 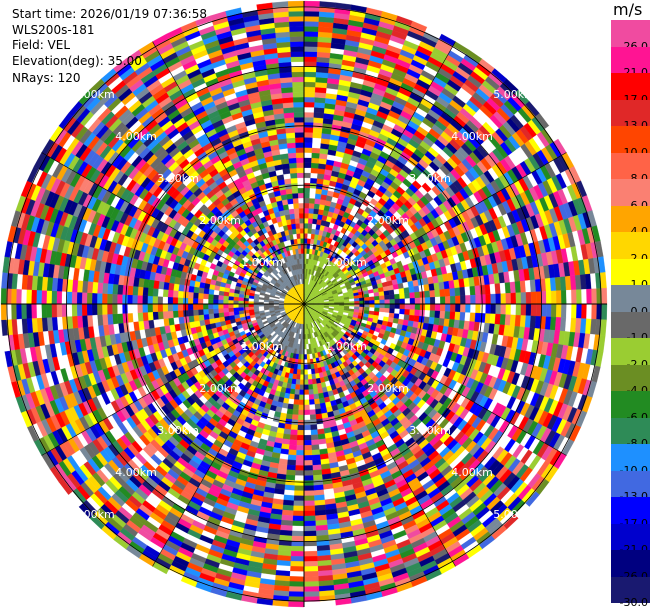 What do you see at coordinates (630, 142) in the screenshot?
I see `colorbar-bin: 10.0` at bounding box center [630, 142].